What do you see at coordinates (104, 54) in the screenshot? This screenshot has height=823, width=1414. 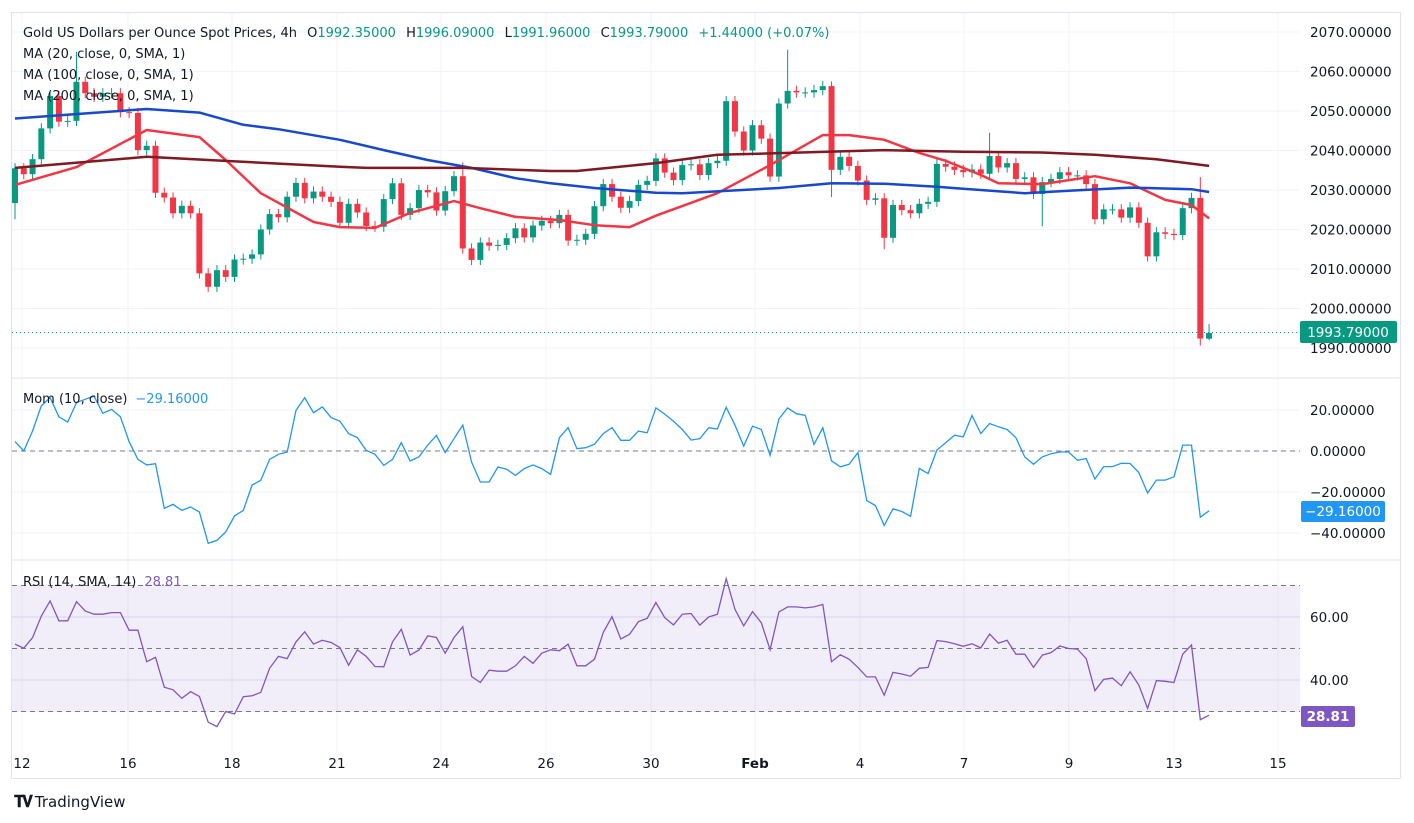 I see `legend-ma20: MA (20, close, 0, SMA, 1)` at bounding box center [104, 54].